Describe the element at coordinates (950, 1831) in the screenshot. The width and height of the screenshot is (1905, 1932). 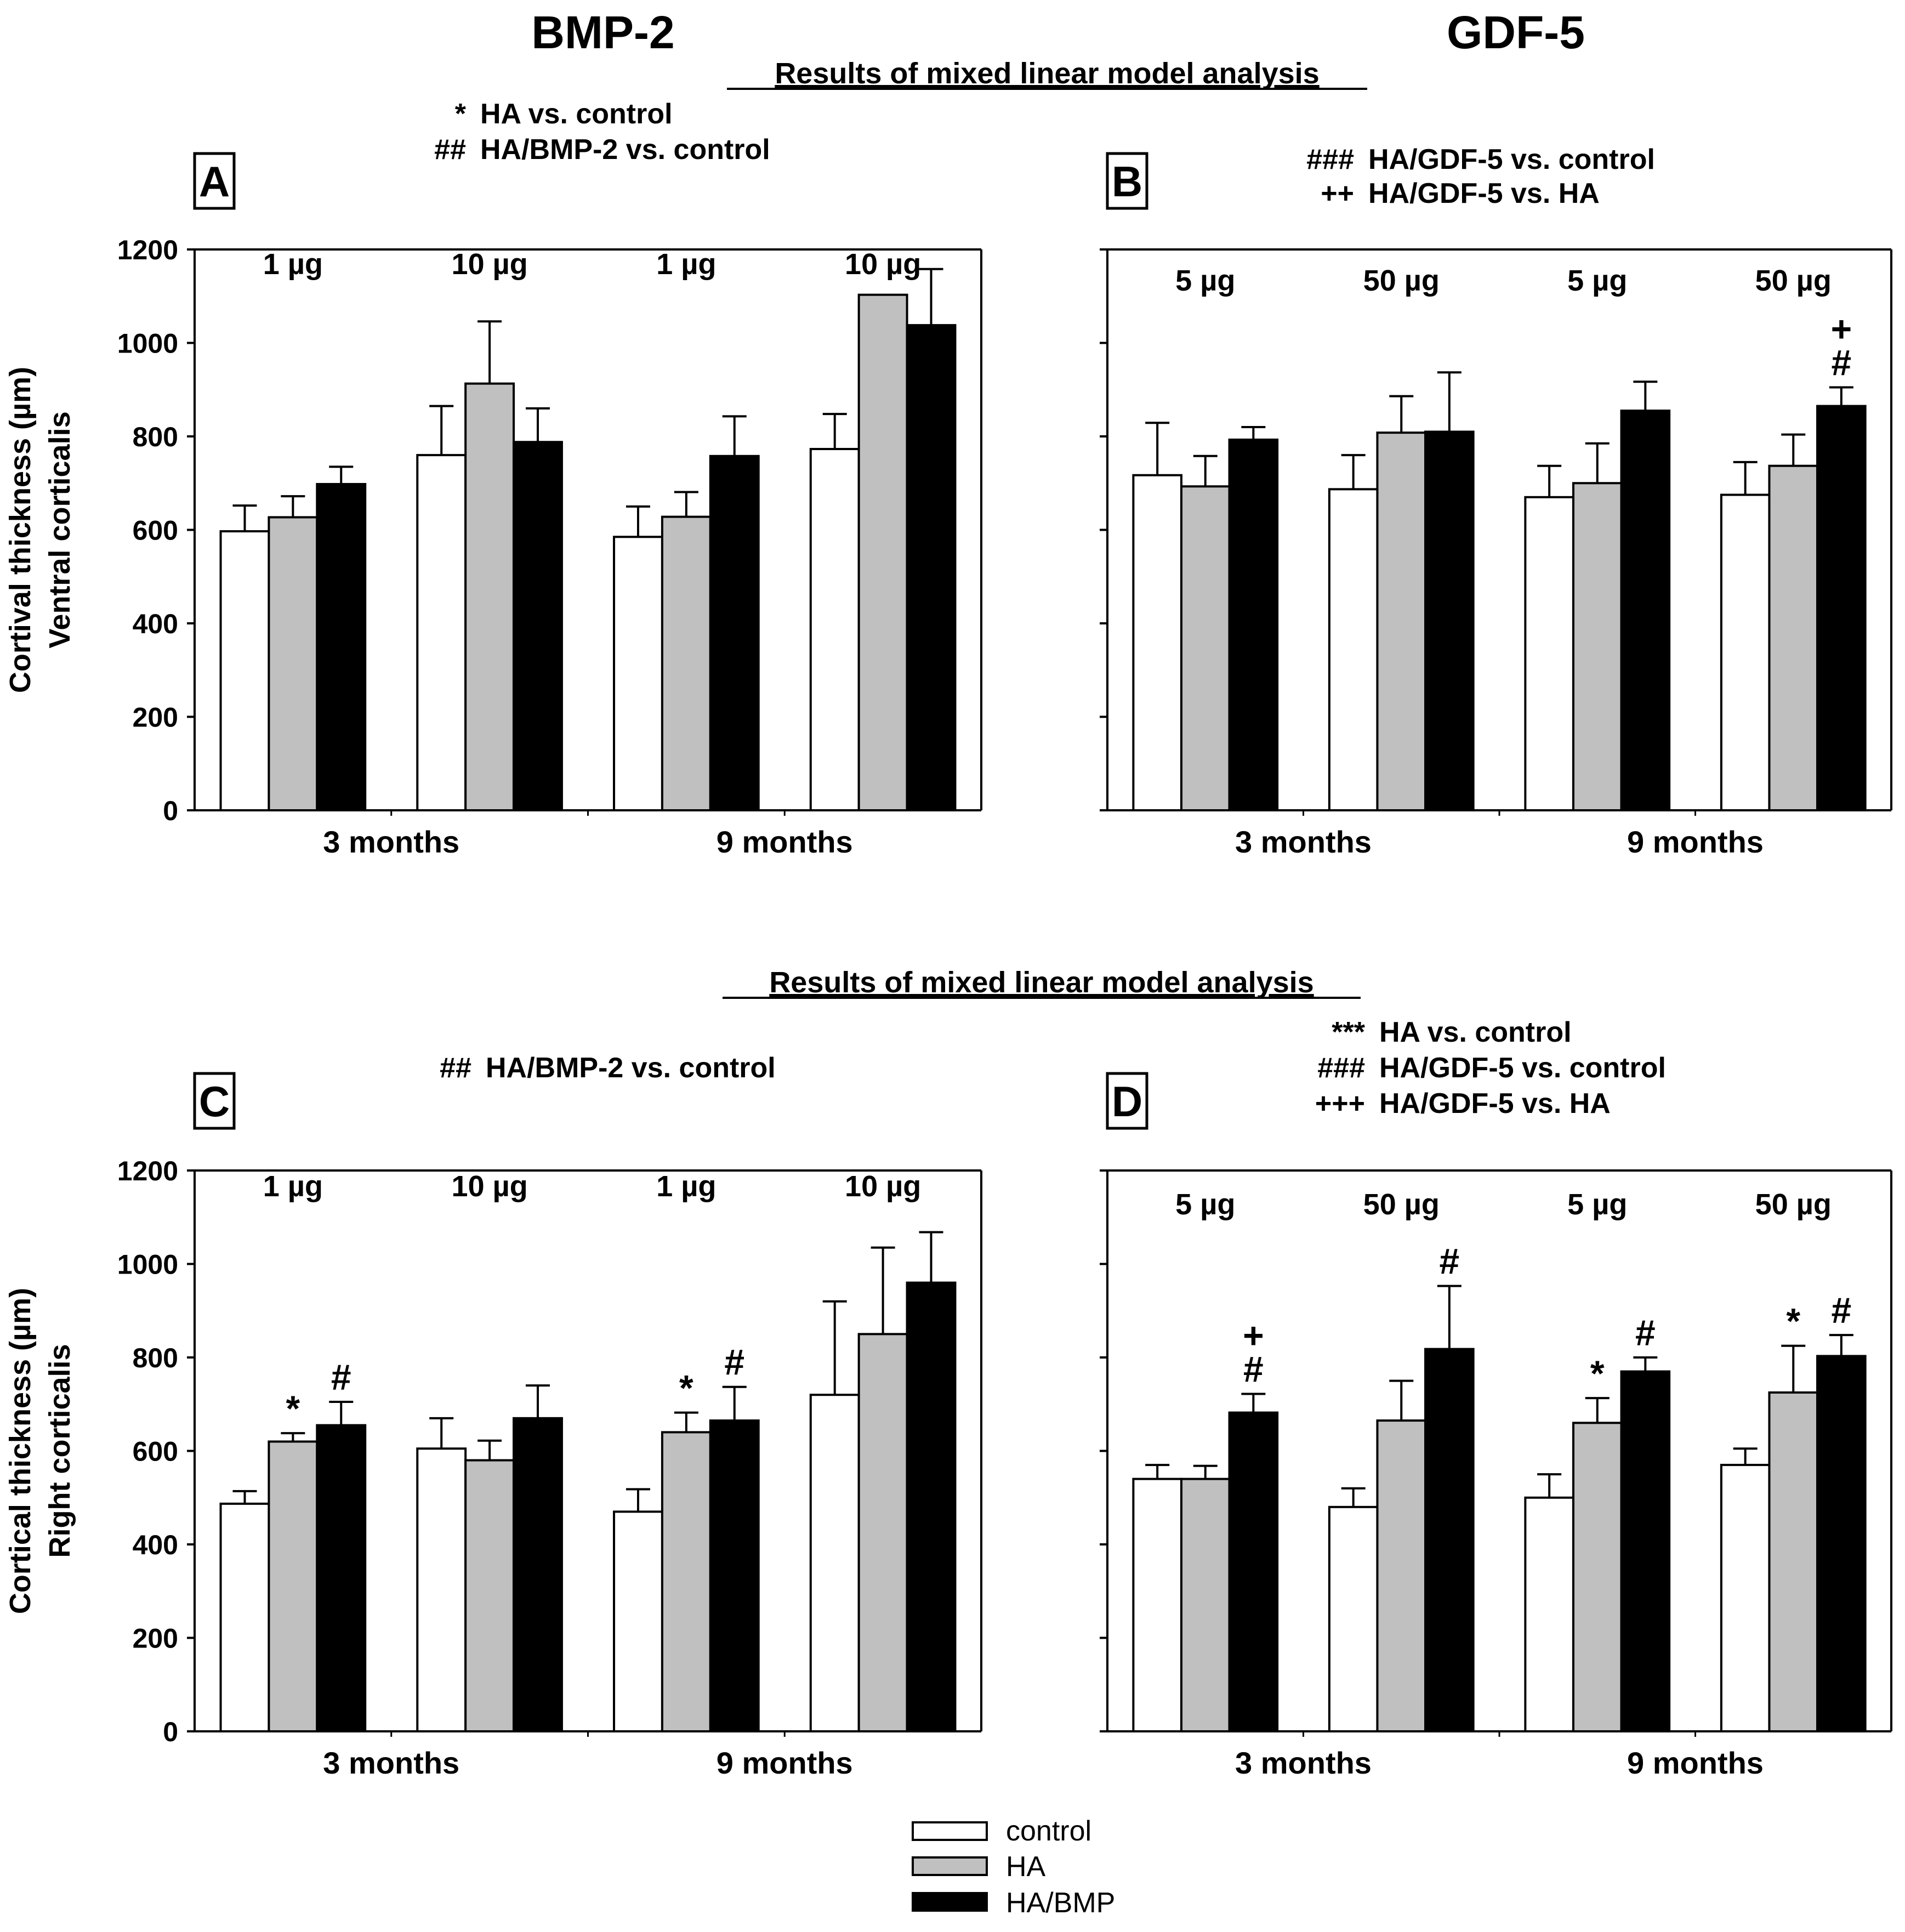
I see `legend-swatch-control` at that location.